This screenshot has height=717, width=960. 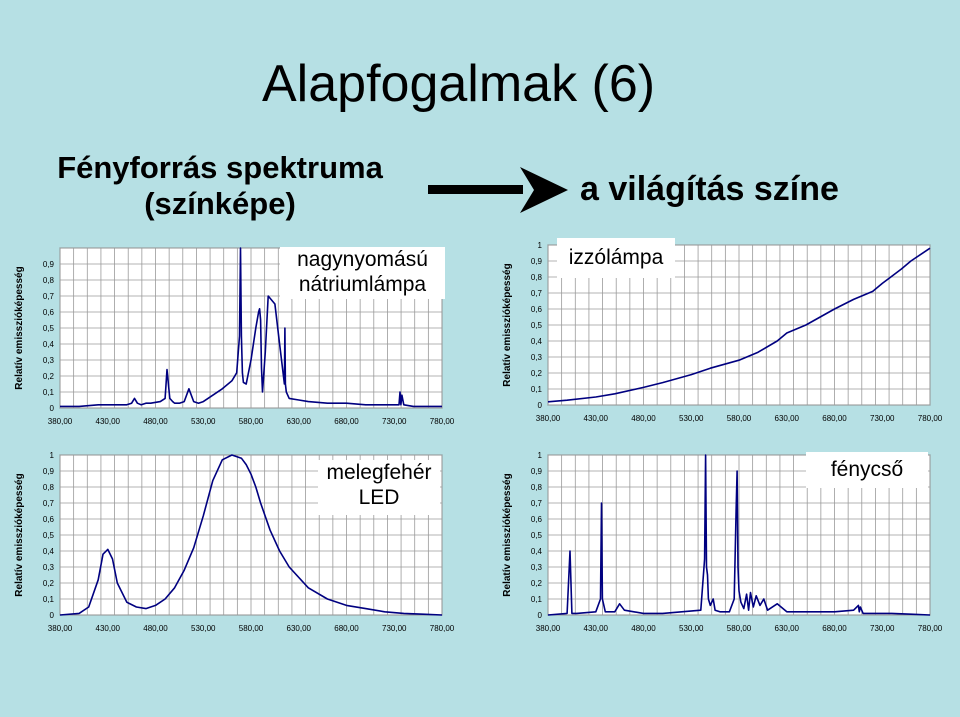 What do you see at coordinates (362, 284) in the screenshot?
I see `label-sodium-line-2: nátriumlámpa` at bounding box center [362, 284].